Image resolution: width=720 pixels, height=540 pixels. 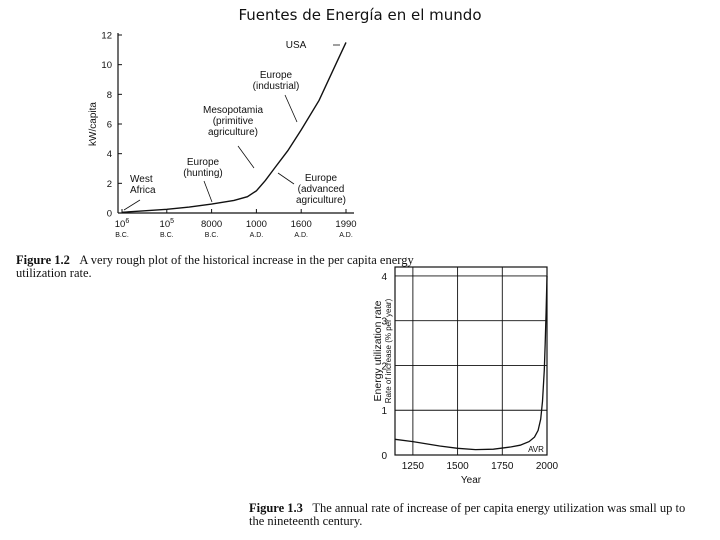 What do you see at coordinates (291, 108) in the screenshot?
I see `annotation-europe-industrial-leader` at bounding box center [291, 108].